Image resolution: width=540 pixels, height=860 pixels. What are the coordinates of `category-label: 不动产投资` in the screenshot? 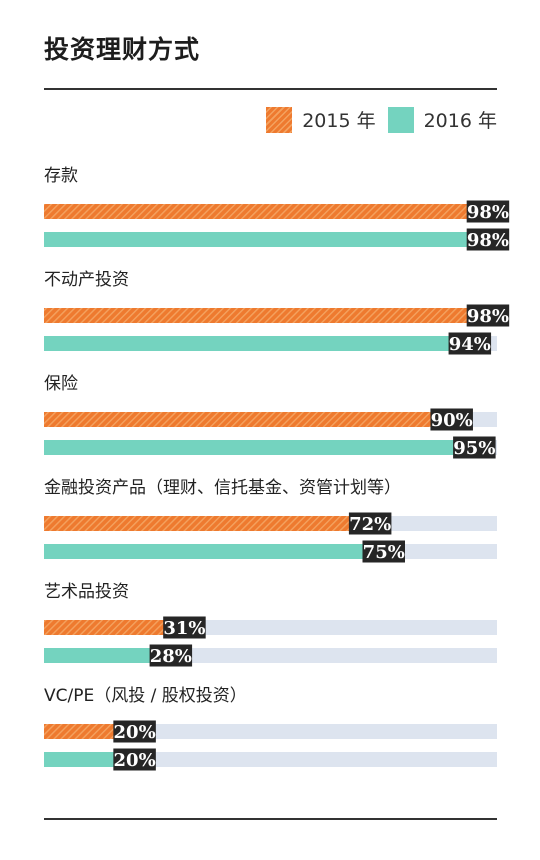 It's located at (86, 280).